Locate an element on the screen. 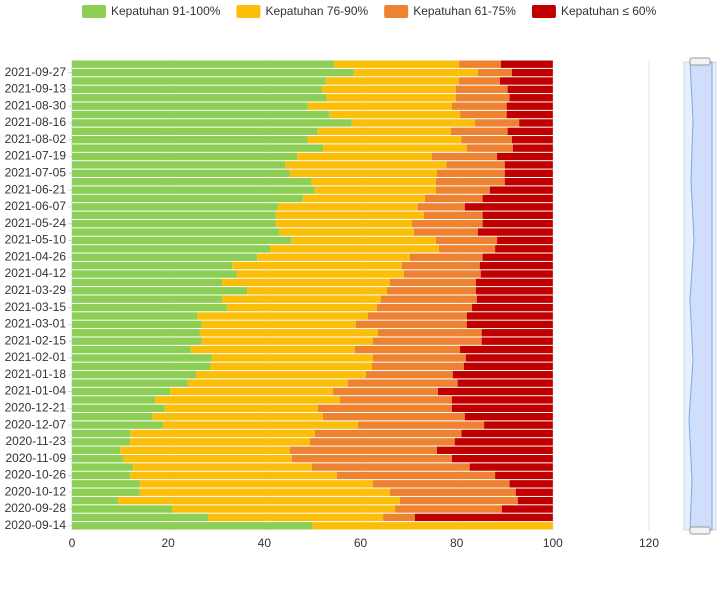 The height and width of the screenshot is (605, 721). legend-label: Kepatuhan 91-100% is located at coordinates (166, 11).